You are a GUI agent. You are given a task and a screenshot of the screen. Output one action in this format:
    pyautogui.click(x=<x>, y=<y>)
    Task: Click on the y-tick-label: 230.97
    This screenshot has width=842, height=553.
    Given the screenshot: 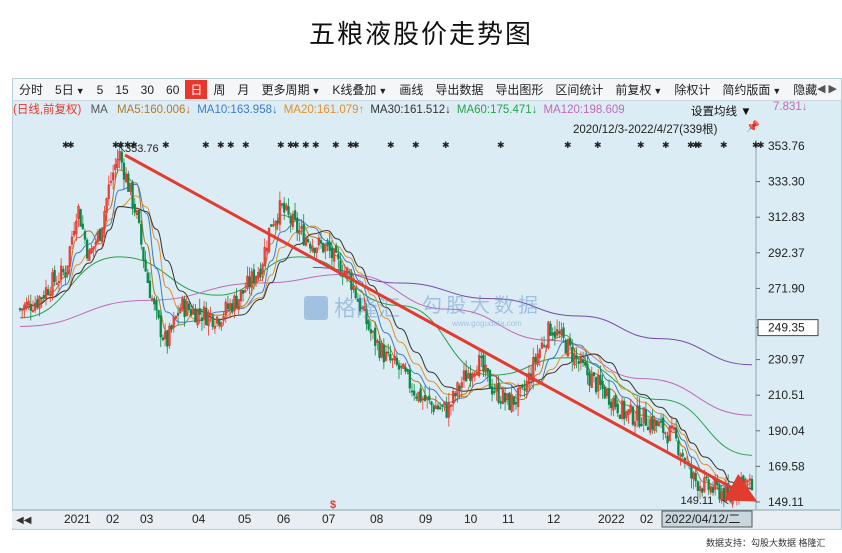 What is the action you would take?
    pyautogui.click(x=786, y=360)
    